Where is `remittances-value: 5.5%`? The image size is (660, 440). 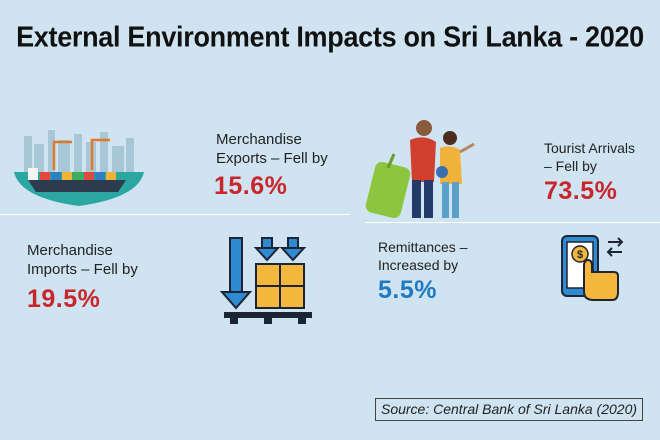
remittances-value: 5.5% is located at coordinates (407, 290).